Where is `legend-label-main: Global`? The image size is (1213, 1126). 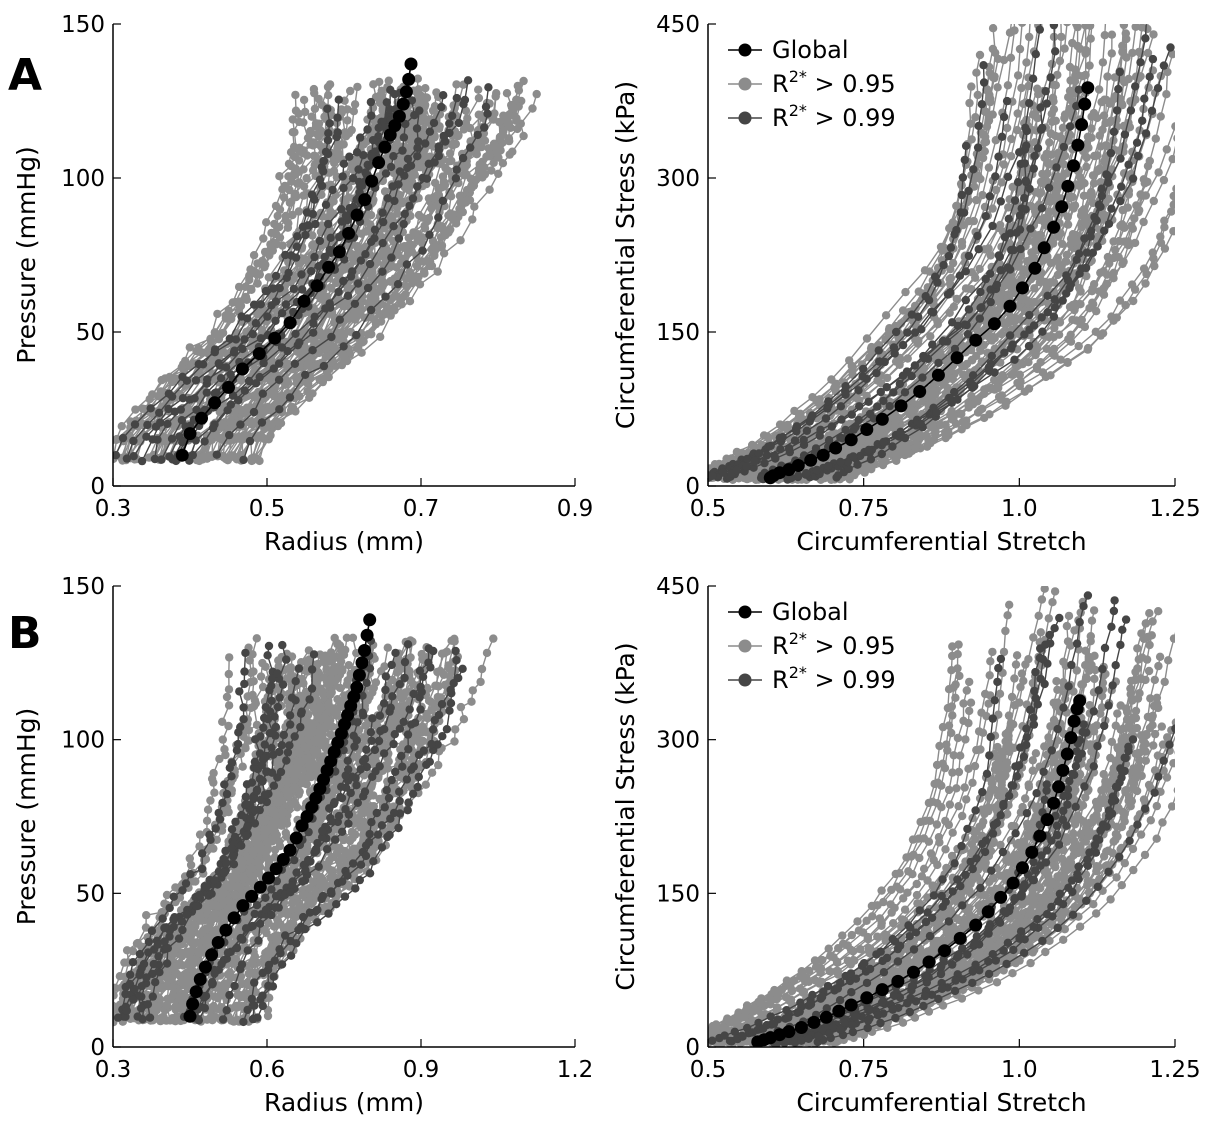
legend-label-main: Global is located at coordinates (810, 50).